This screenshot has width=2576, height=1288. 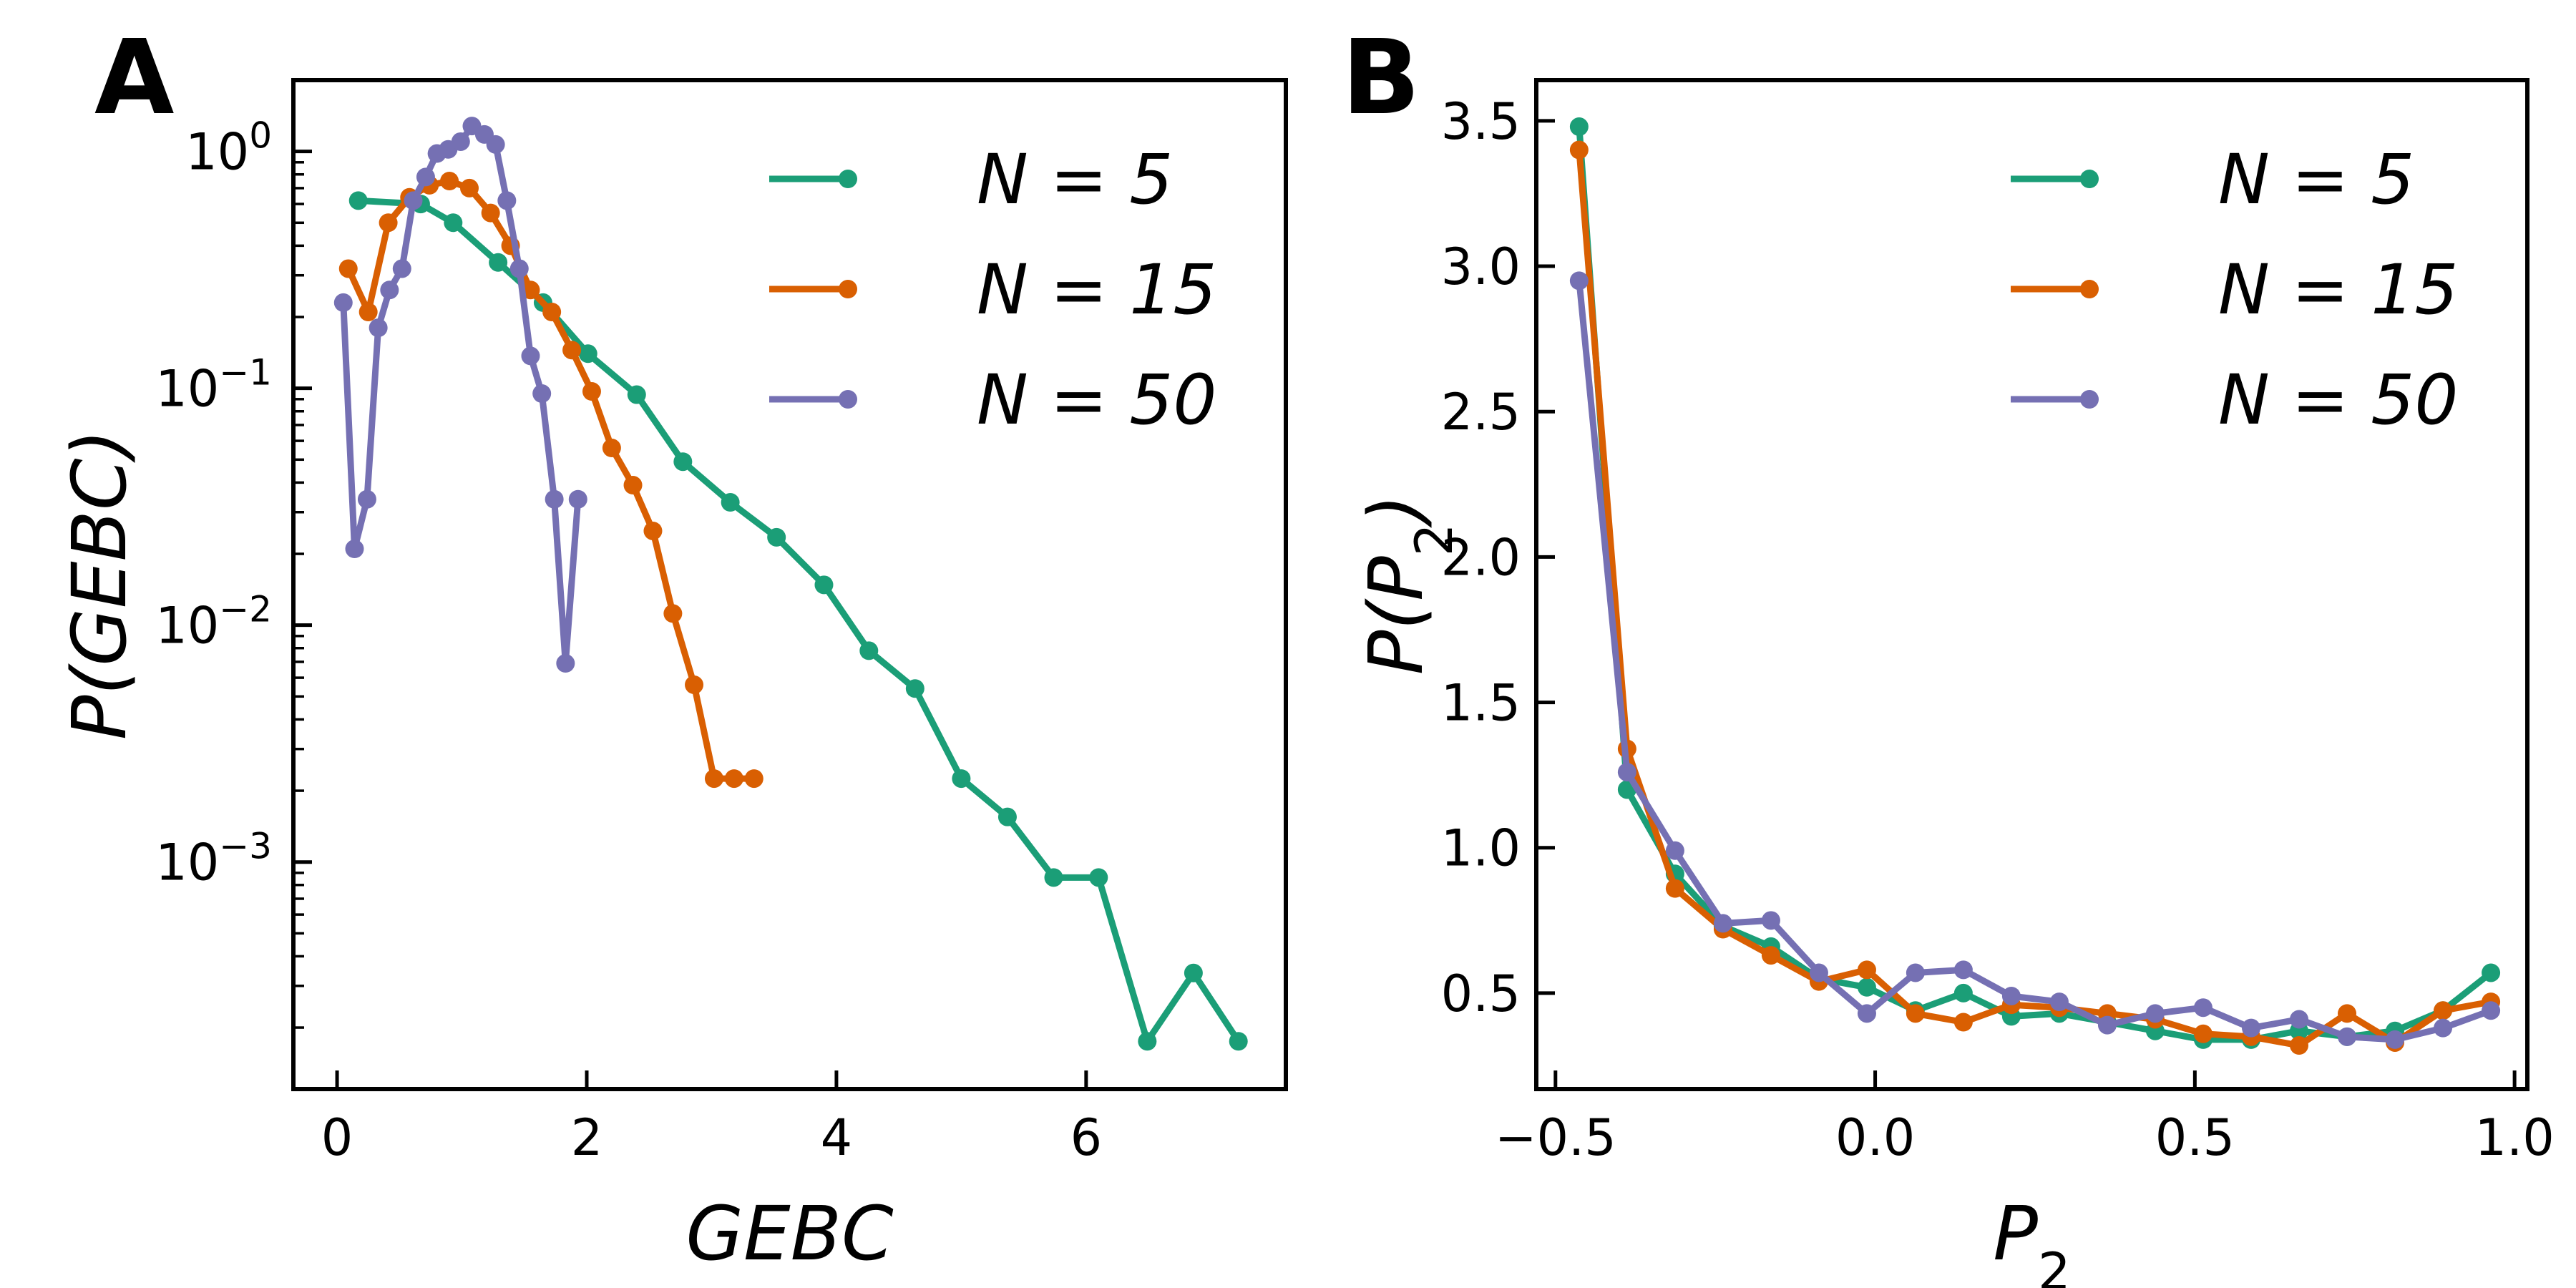 What do you see at coordinates (992, 400) in the screenshot?
I see `panel-a-legend-entry-n50: N = 50` at bounding box center [992, 400].